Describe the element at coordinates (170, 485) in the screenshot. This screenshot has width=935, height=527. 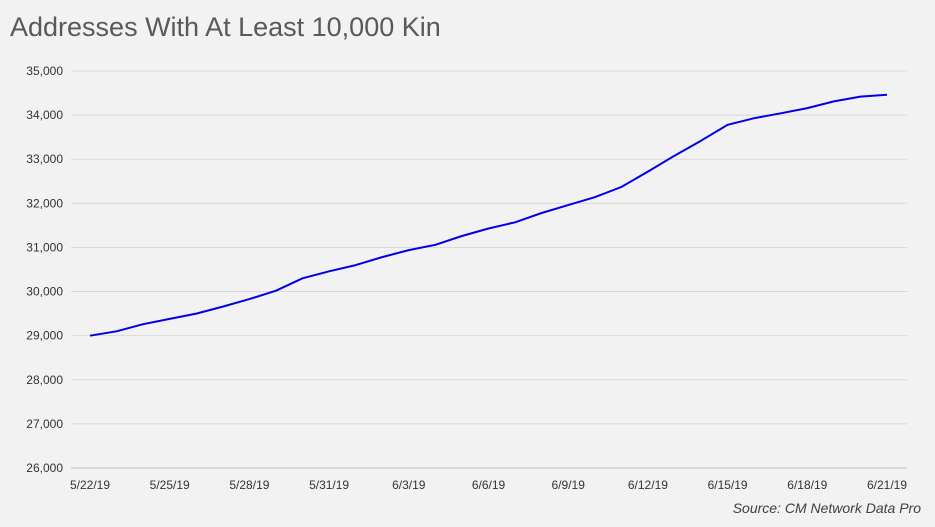
I see `x-tick-label: 5/25/19` at that location.